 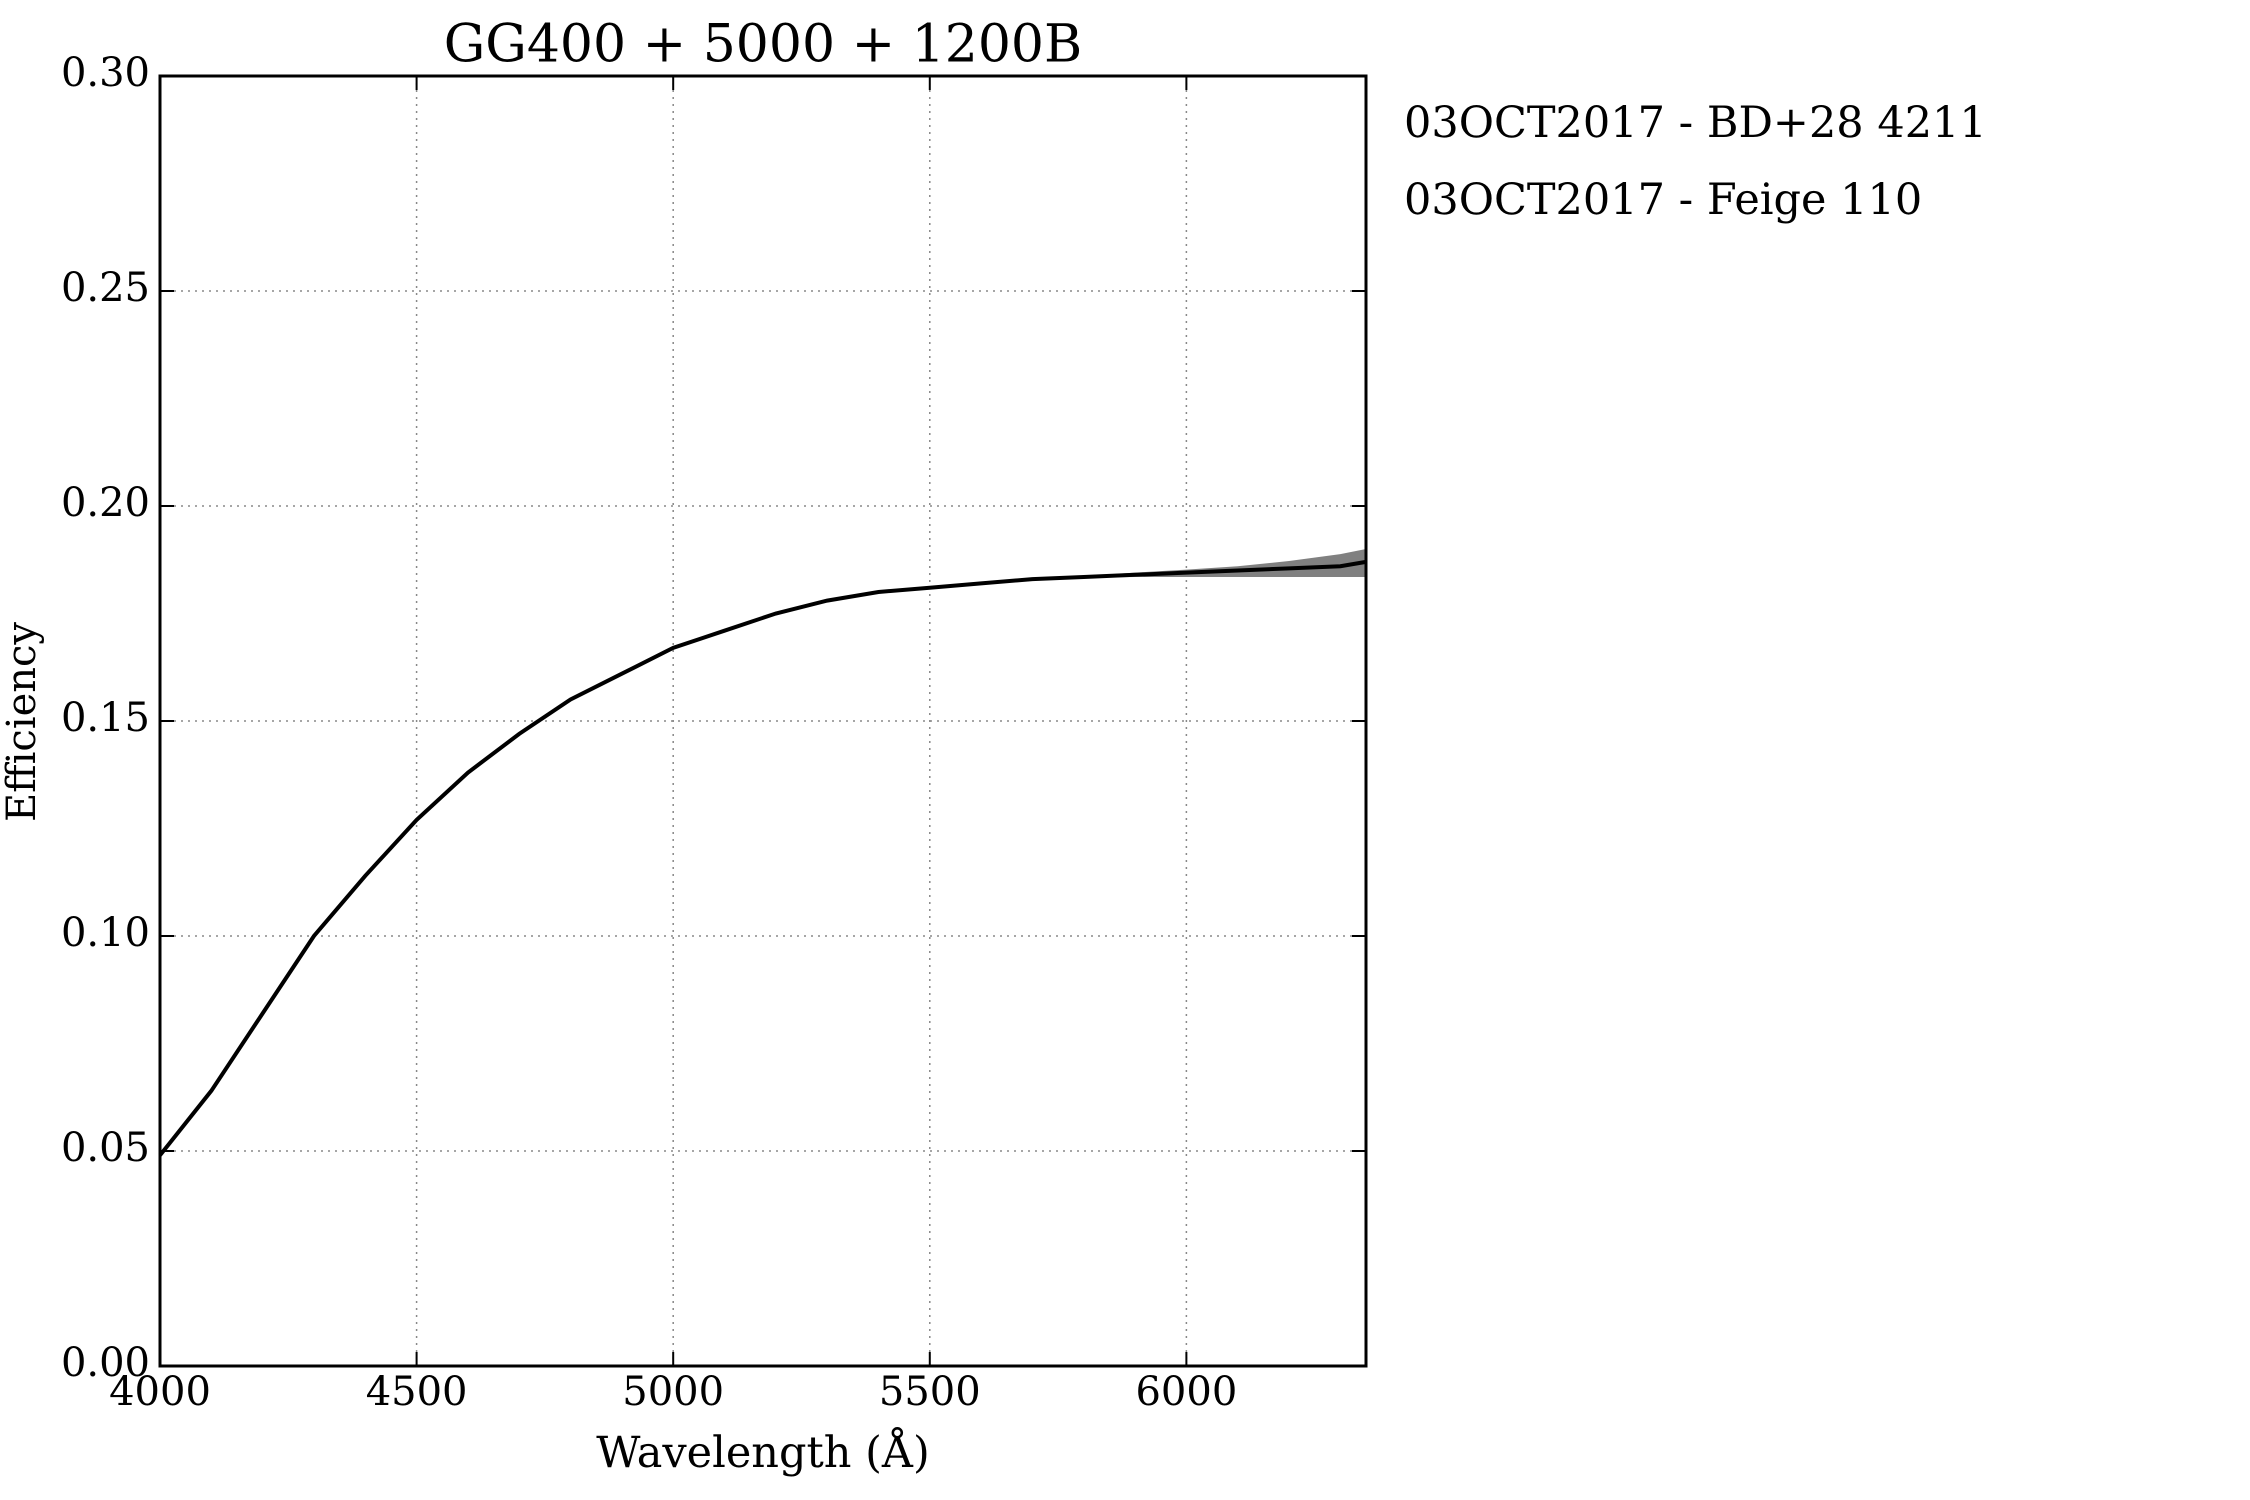 What do you see at coordinates (1695, 123) in the screenshot?
I see `legend-entry: 03OCT2017 - BD+28 4211` at bounding box center [1695, 123].